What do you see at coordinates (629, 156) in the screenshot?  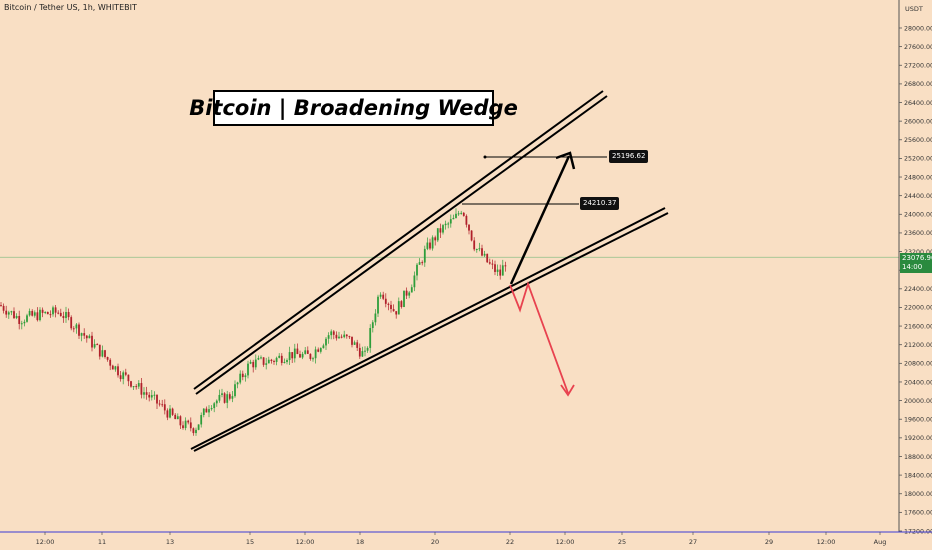 I see `target-price-tag: 25196.62` at bounding box center [629, 156].